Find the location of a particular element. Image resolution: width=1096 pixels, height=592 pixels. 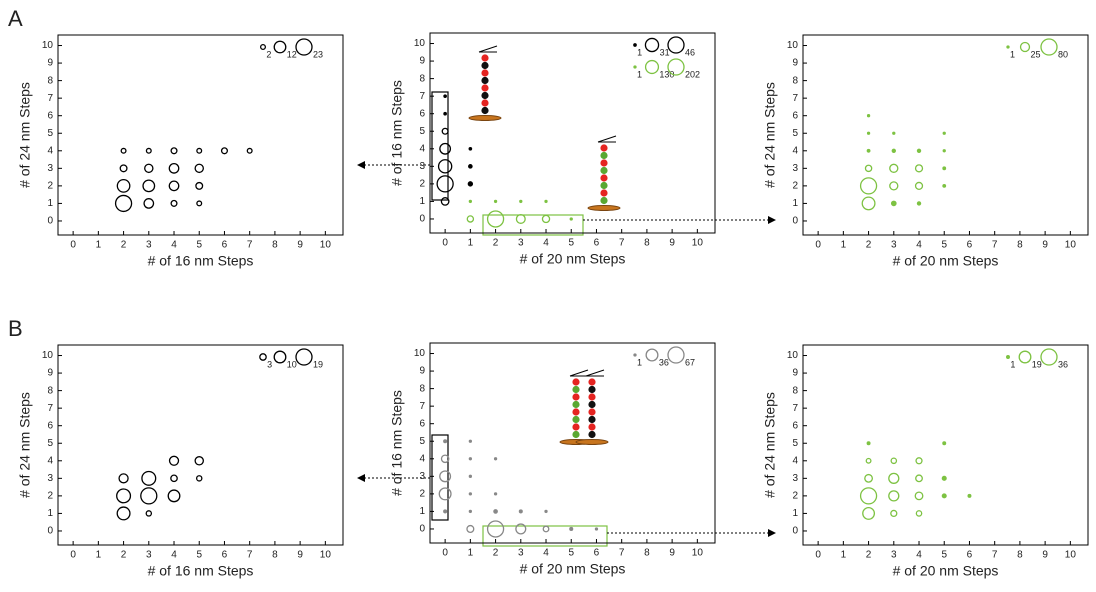

panel-label: A is located at coordinates (15, 18).